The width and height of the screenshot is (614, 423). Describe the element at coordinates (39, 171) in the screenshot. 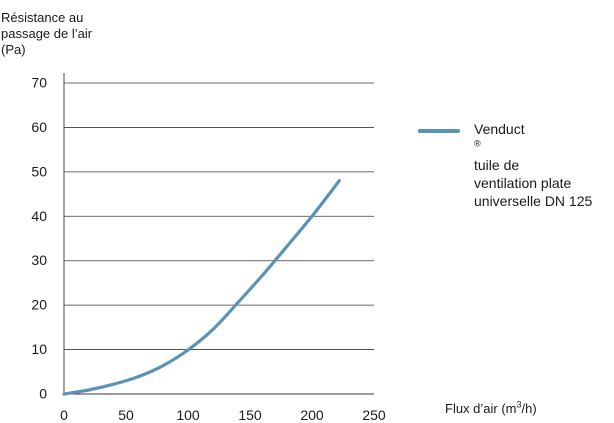

I see `y-tick-label: 50` at that location.